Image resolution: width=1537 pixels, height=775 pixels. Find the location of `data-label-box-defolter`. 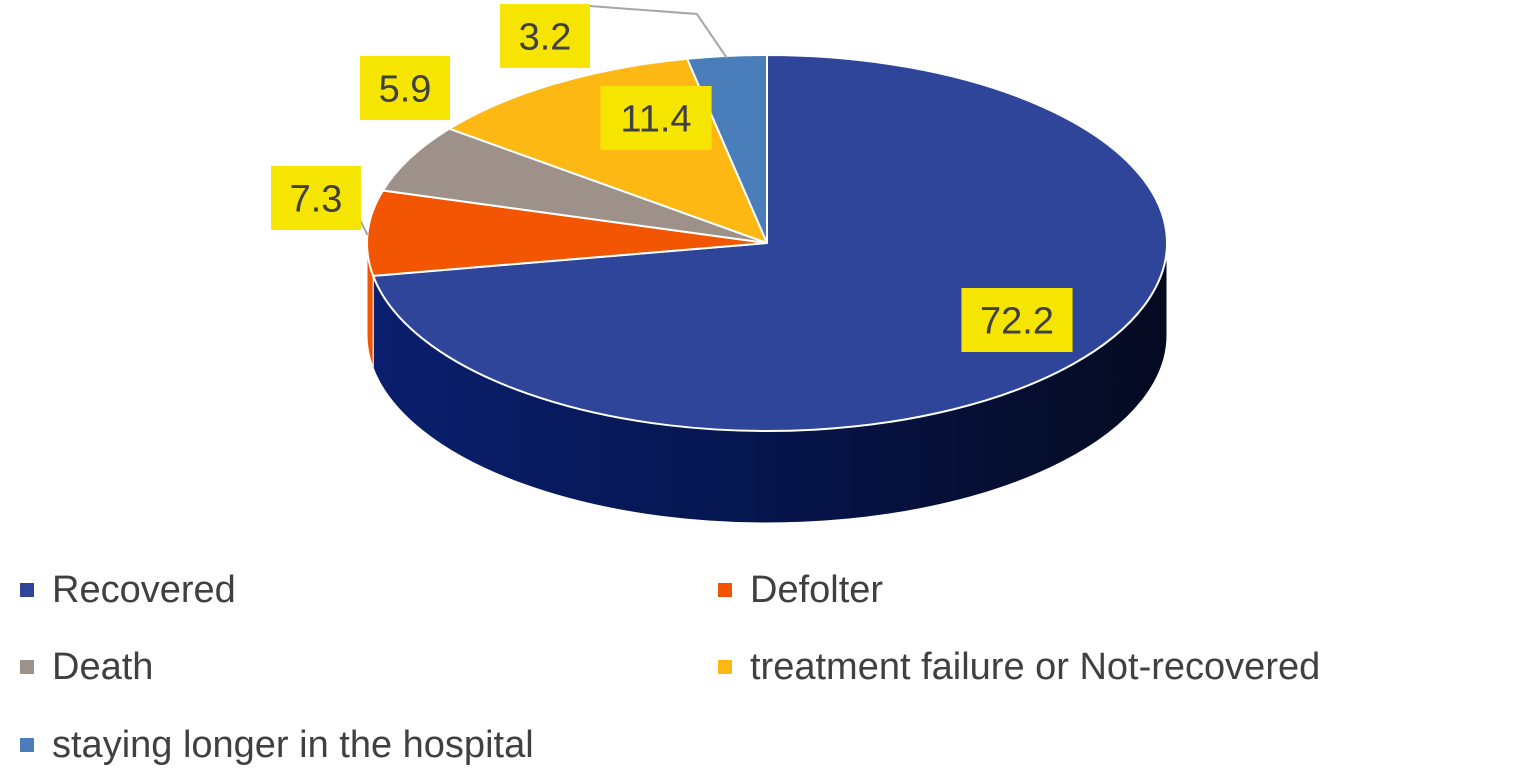

data-label-box-defolter is located at coordinates (316, 198).